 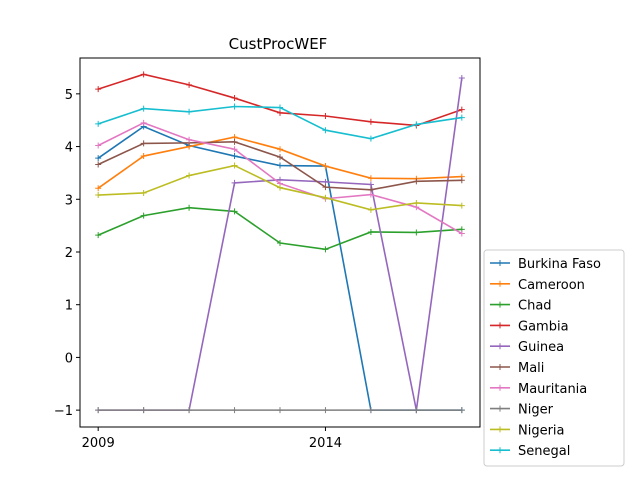 I want to click on y-tick-label: 2, so click(x=69, y=253).